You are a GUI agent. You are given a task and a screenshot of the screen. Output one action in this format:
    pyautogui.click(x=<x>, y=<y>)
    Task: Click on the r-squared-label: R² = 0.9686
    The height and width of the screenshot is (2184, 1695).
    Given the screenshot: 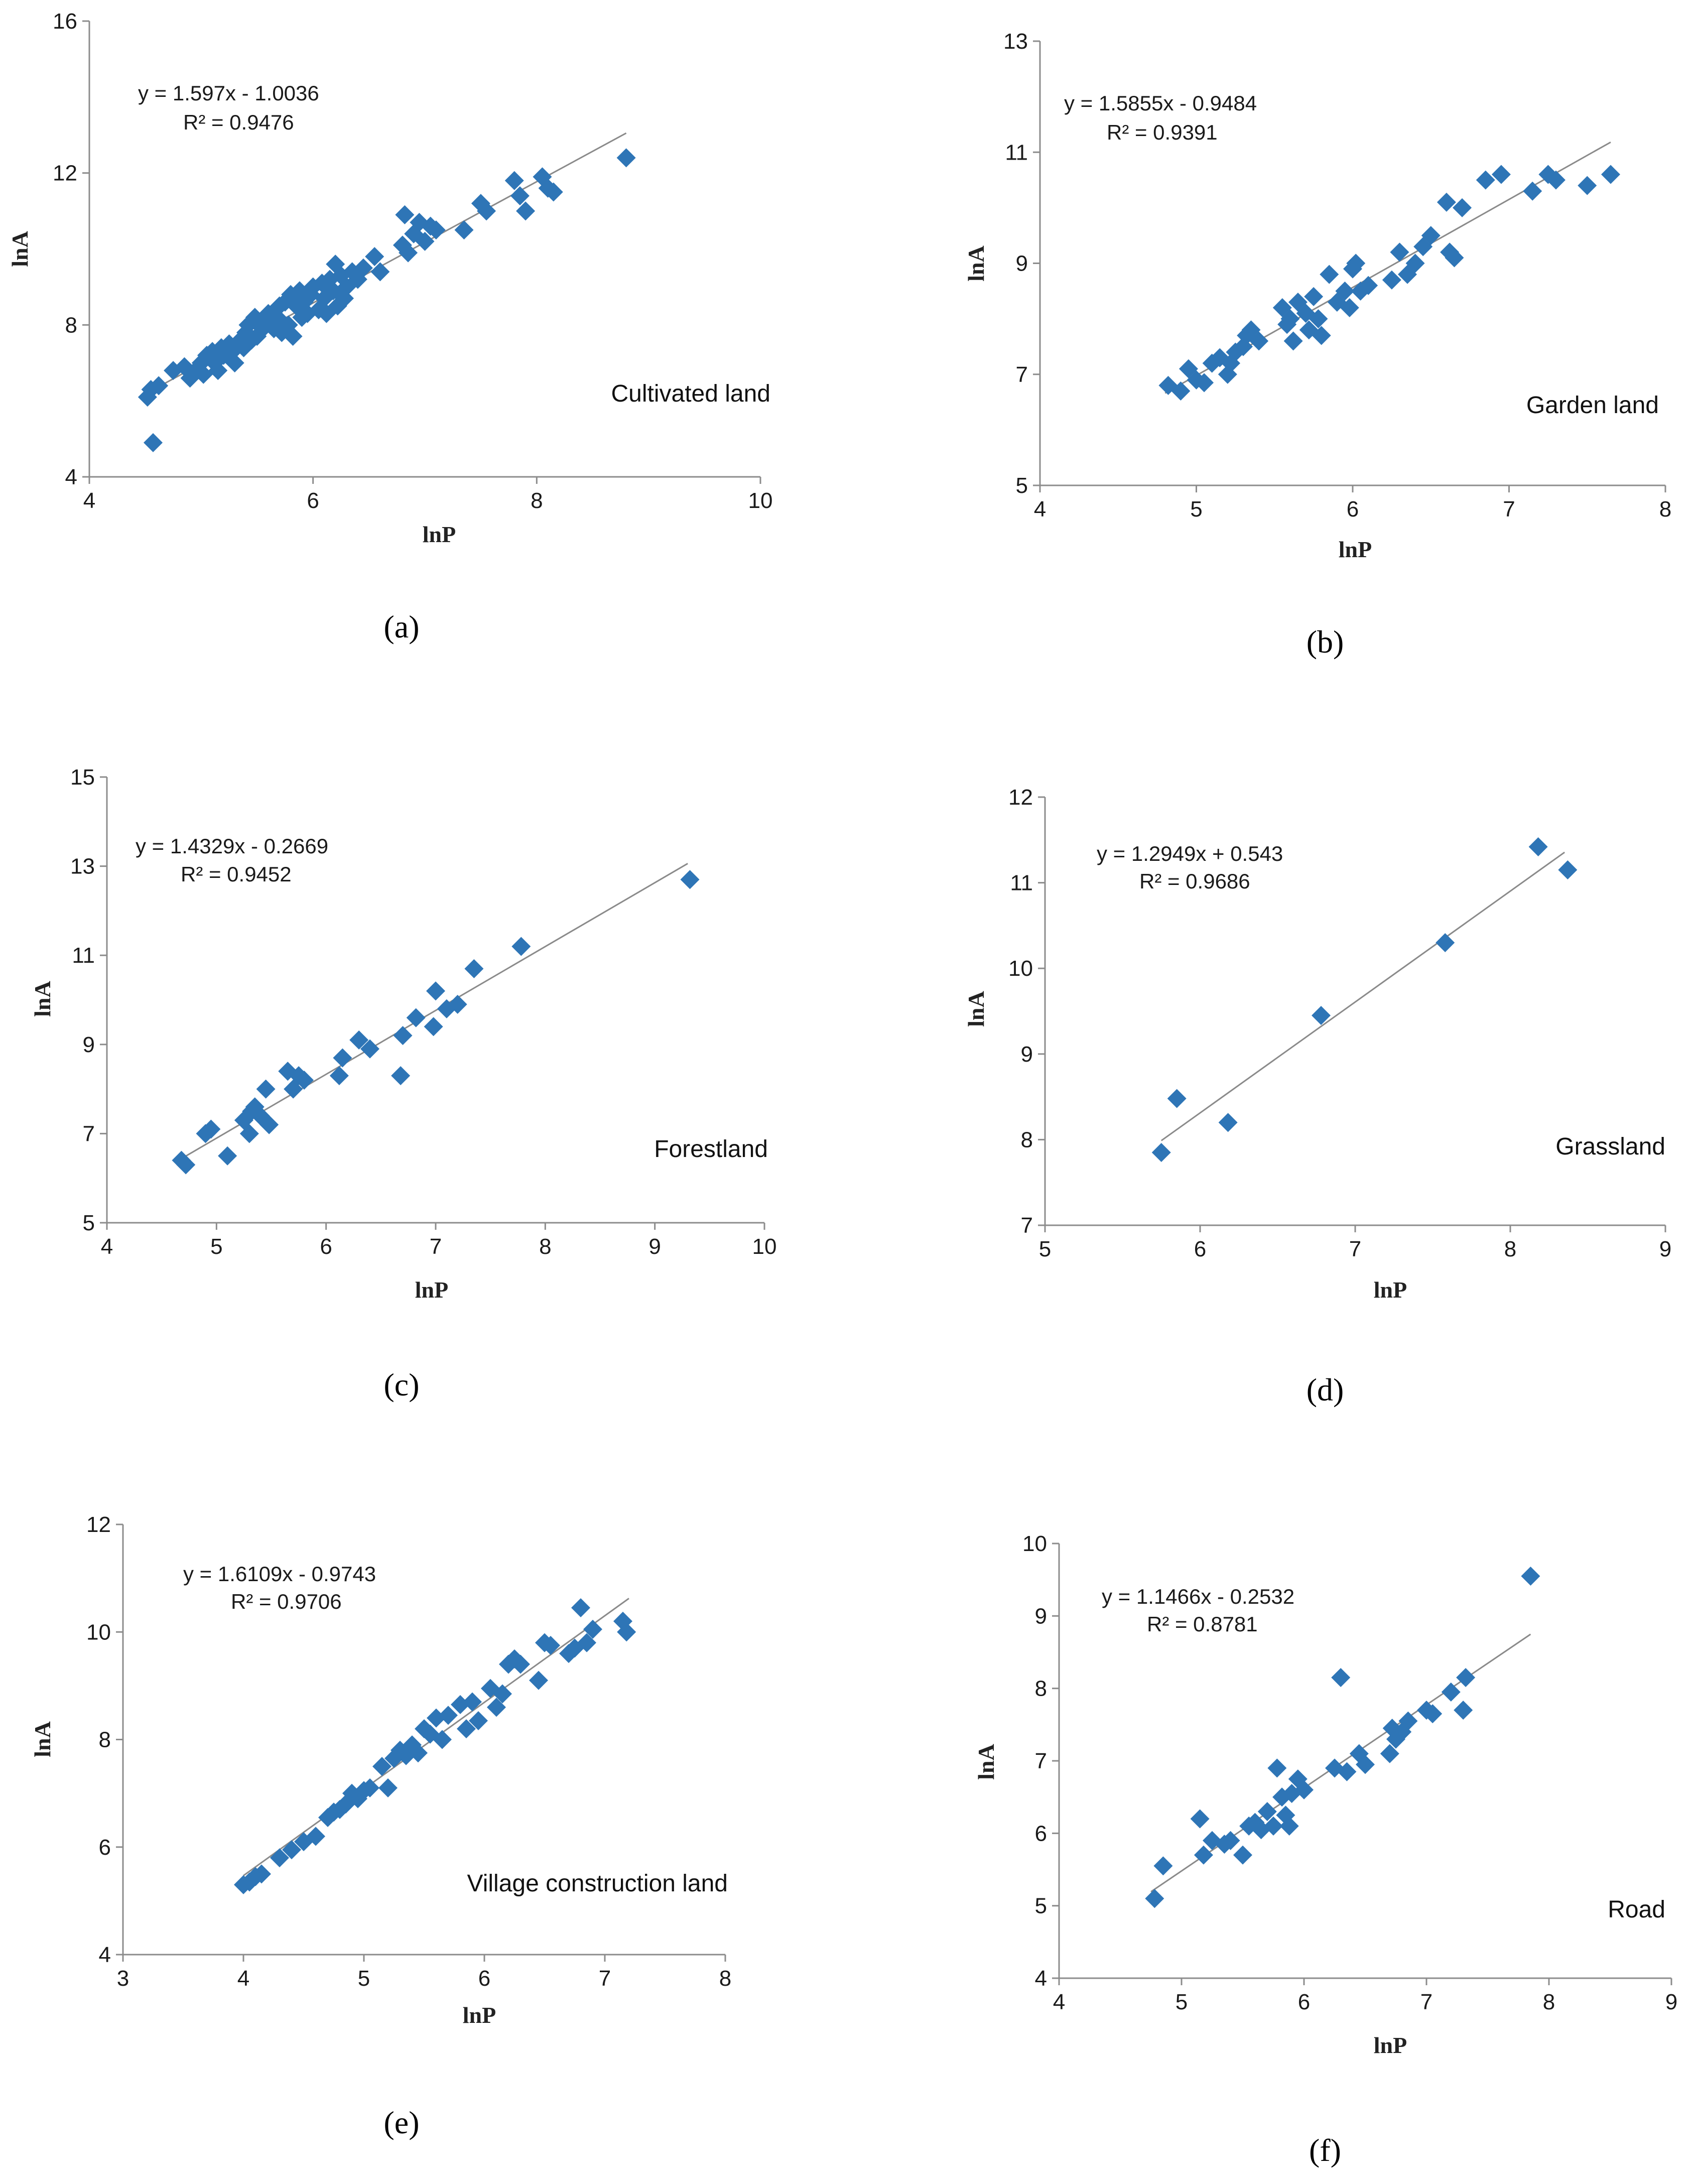 What is the action you would take?
    pyautogui.click(x=1194, y=881)
    